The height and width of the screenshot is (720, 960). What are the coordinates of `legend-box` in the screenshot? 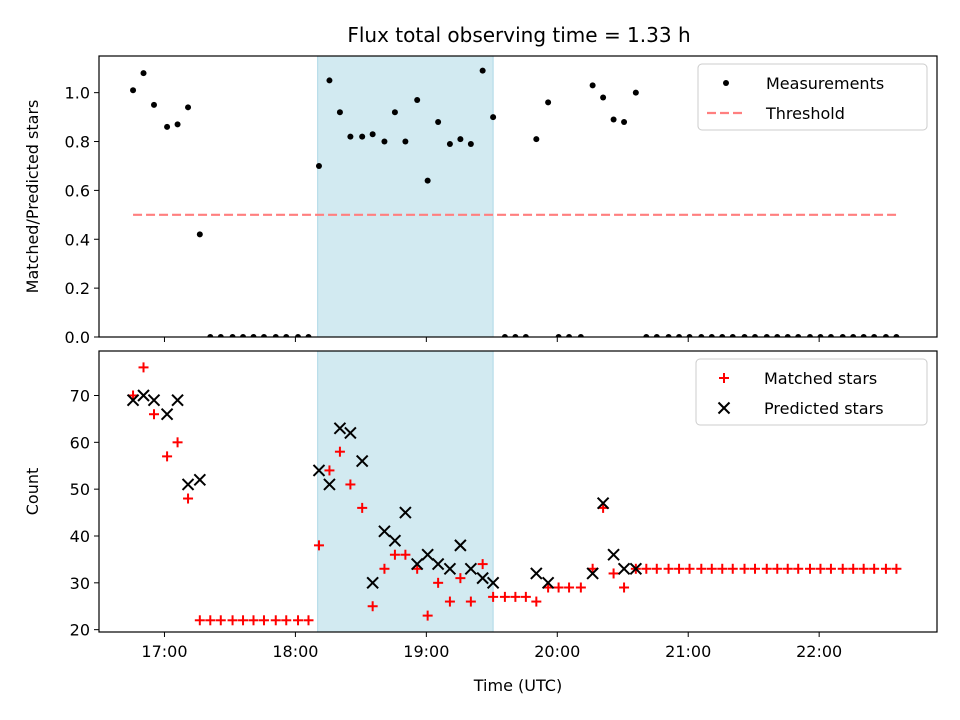 It's located at (812, 97).